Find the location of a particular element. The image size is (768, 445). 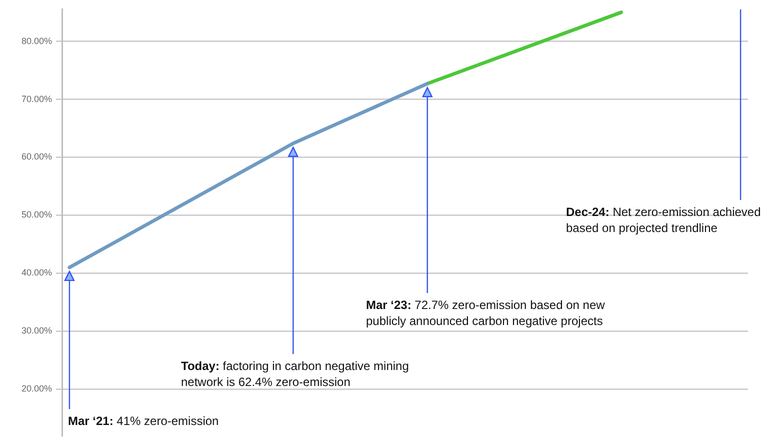

y-tick-label: 40.00% is located at coordinates (36, 273).